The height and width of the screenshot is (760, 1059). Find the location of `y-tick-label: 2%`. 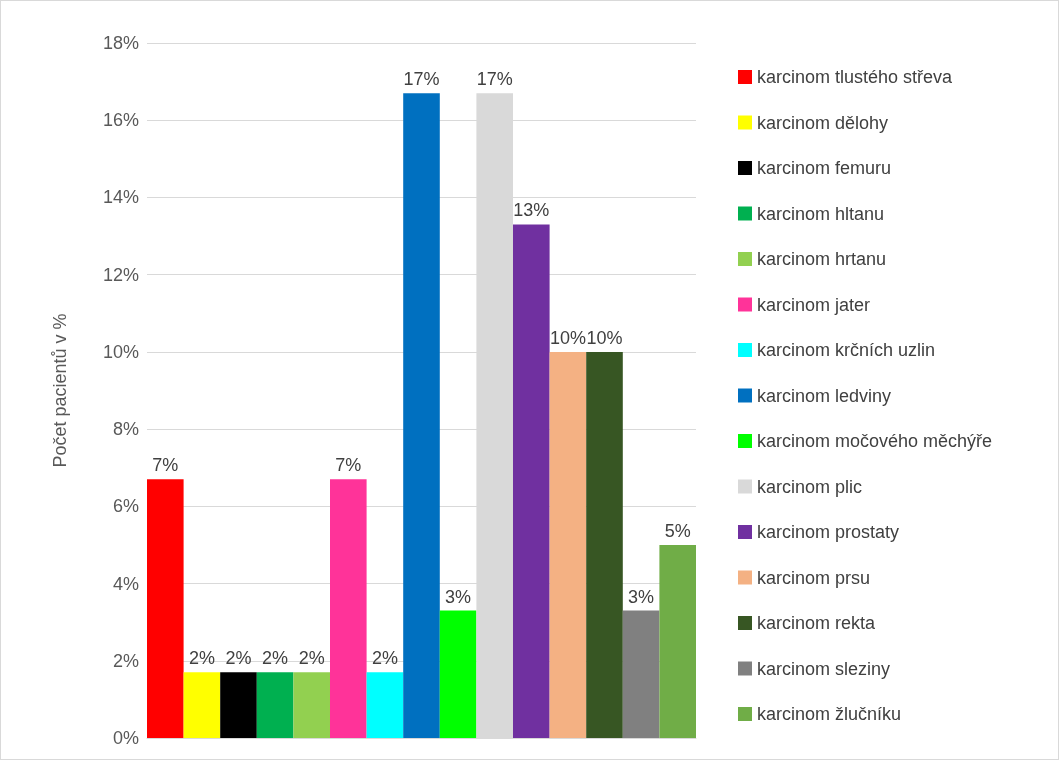

y-tick-label: 2% is located at coordinates (125, 660).